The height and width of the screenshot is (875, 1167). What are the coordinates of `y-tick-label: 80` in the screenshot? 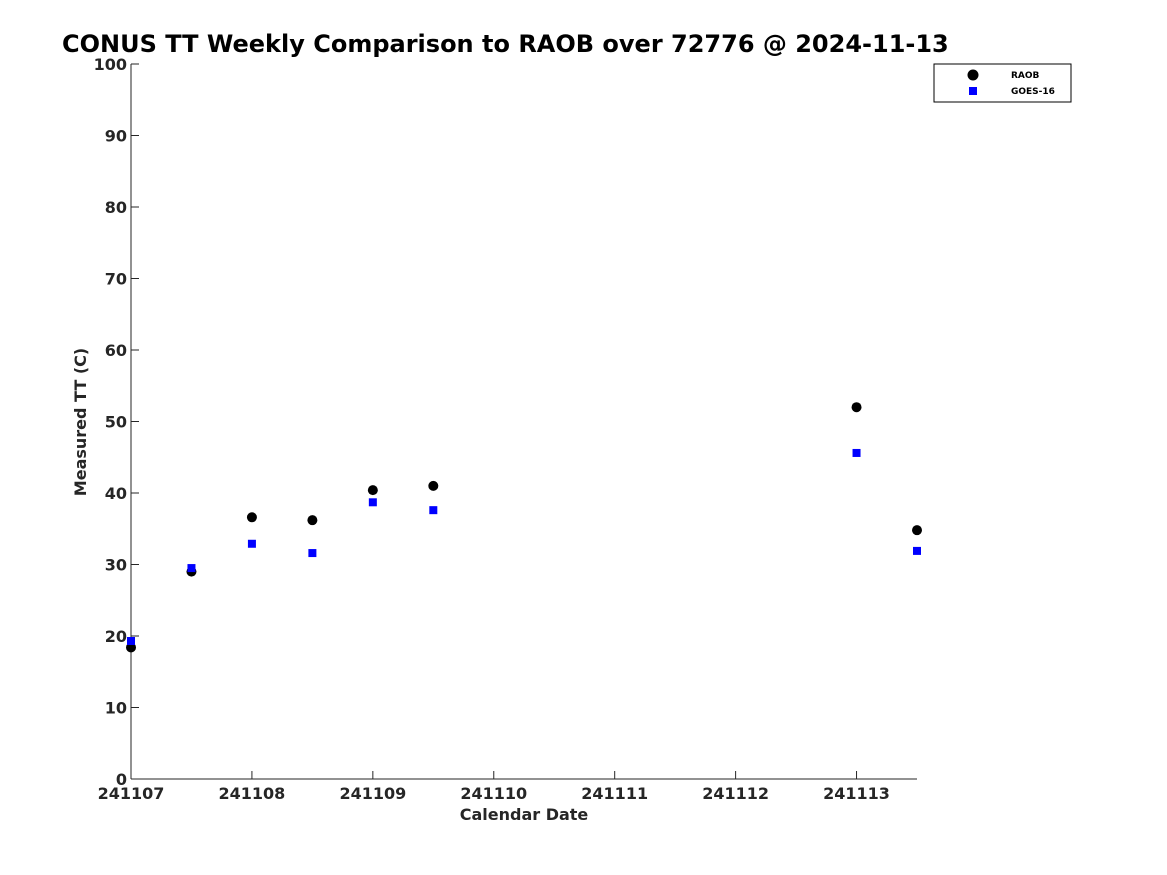 It's located at (116, 207).